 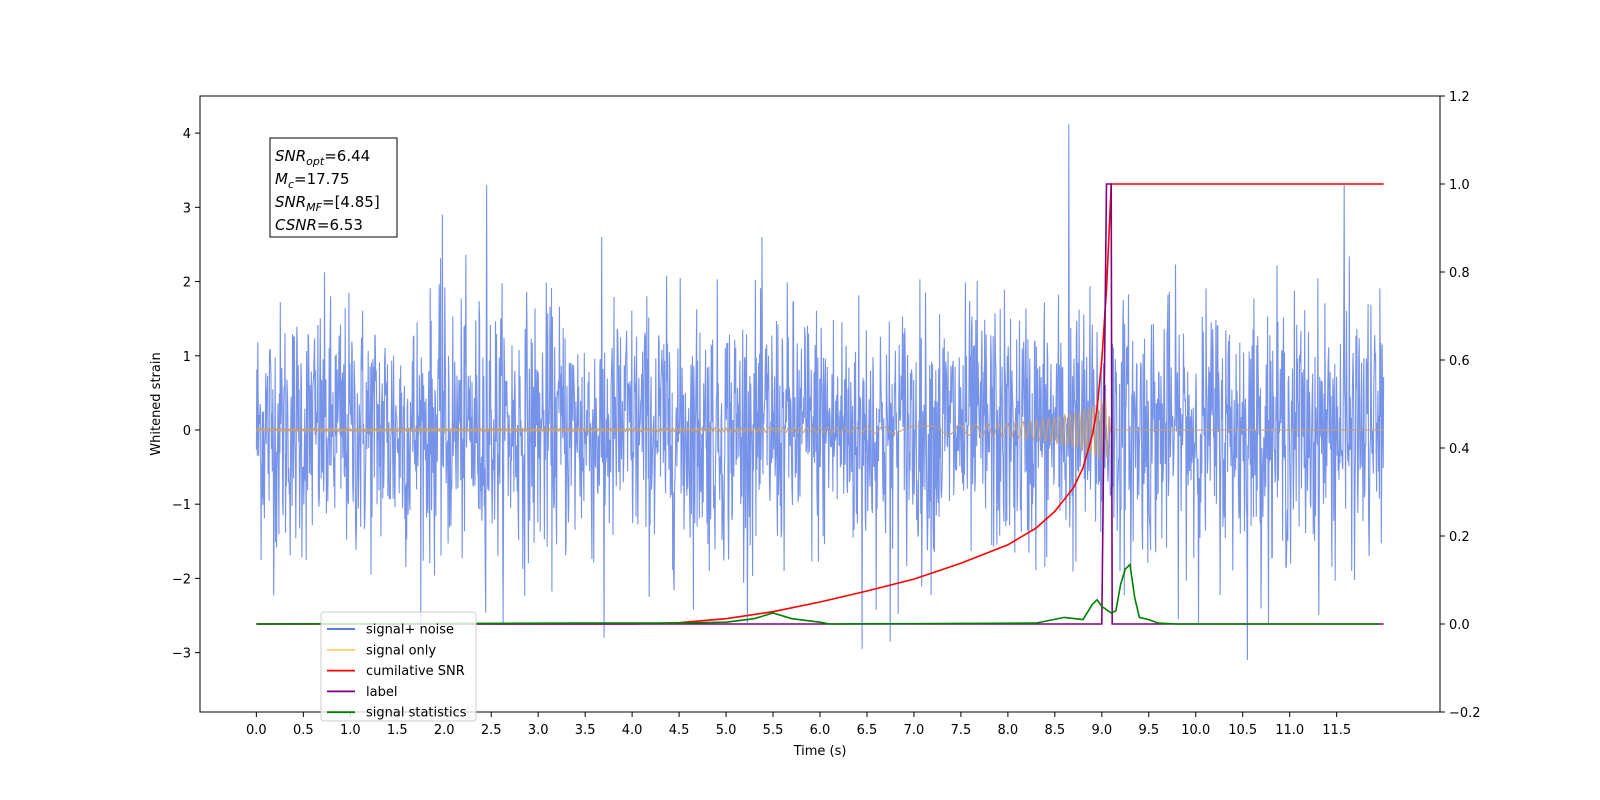 I want to click on x-tick-label: 5.5, so click(x=773, y=730).